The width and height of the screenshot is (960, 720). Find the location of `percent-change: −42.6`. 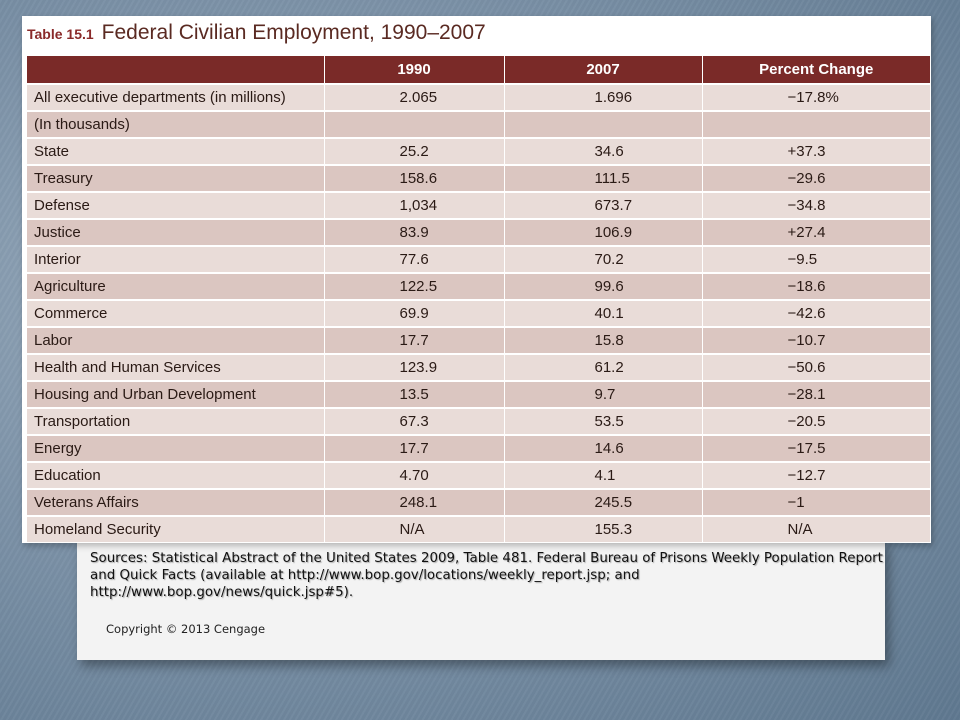

percent-change: −42.6 is located at coordinates (816, 313).